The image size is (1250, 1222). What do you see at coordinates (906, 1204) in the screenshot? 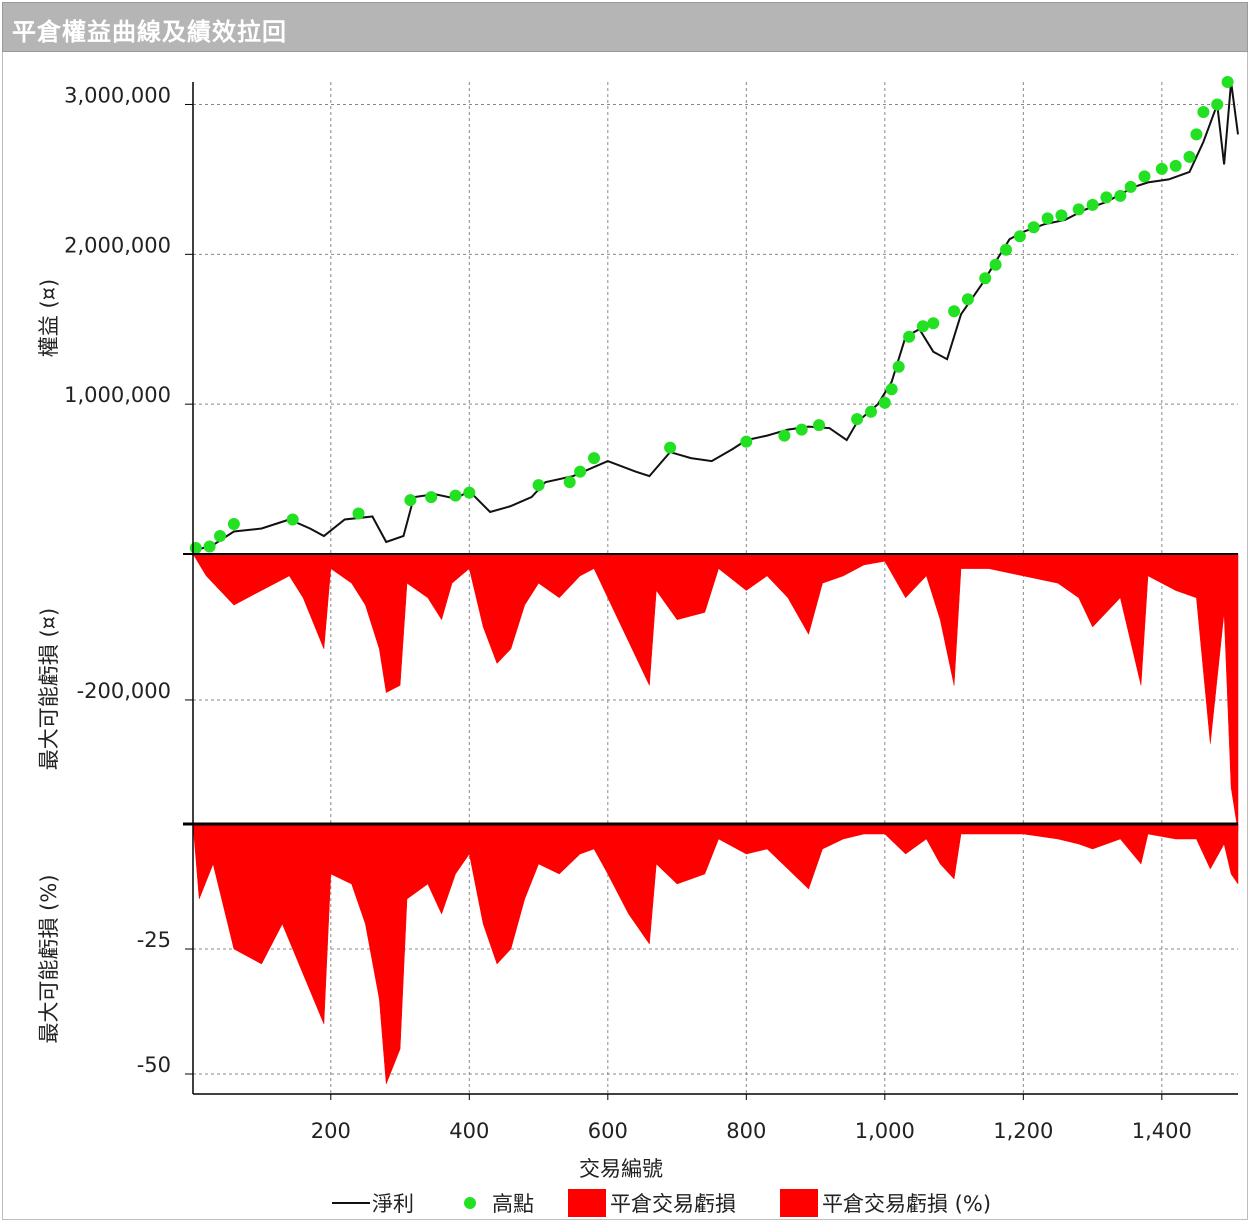
I see `legend-label: 平倉交易虧損 (%)` at bounding box center [906, 1204].